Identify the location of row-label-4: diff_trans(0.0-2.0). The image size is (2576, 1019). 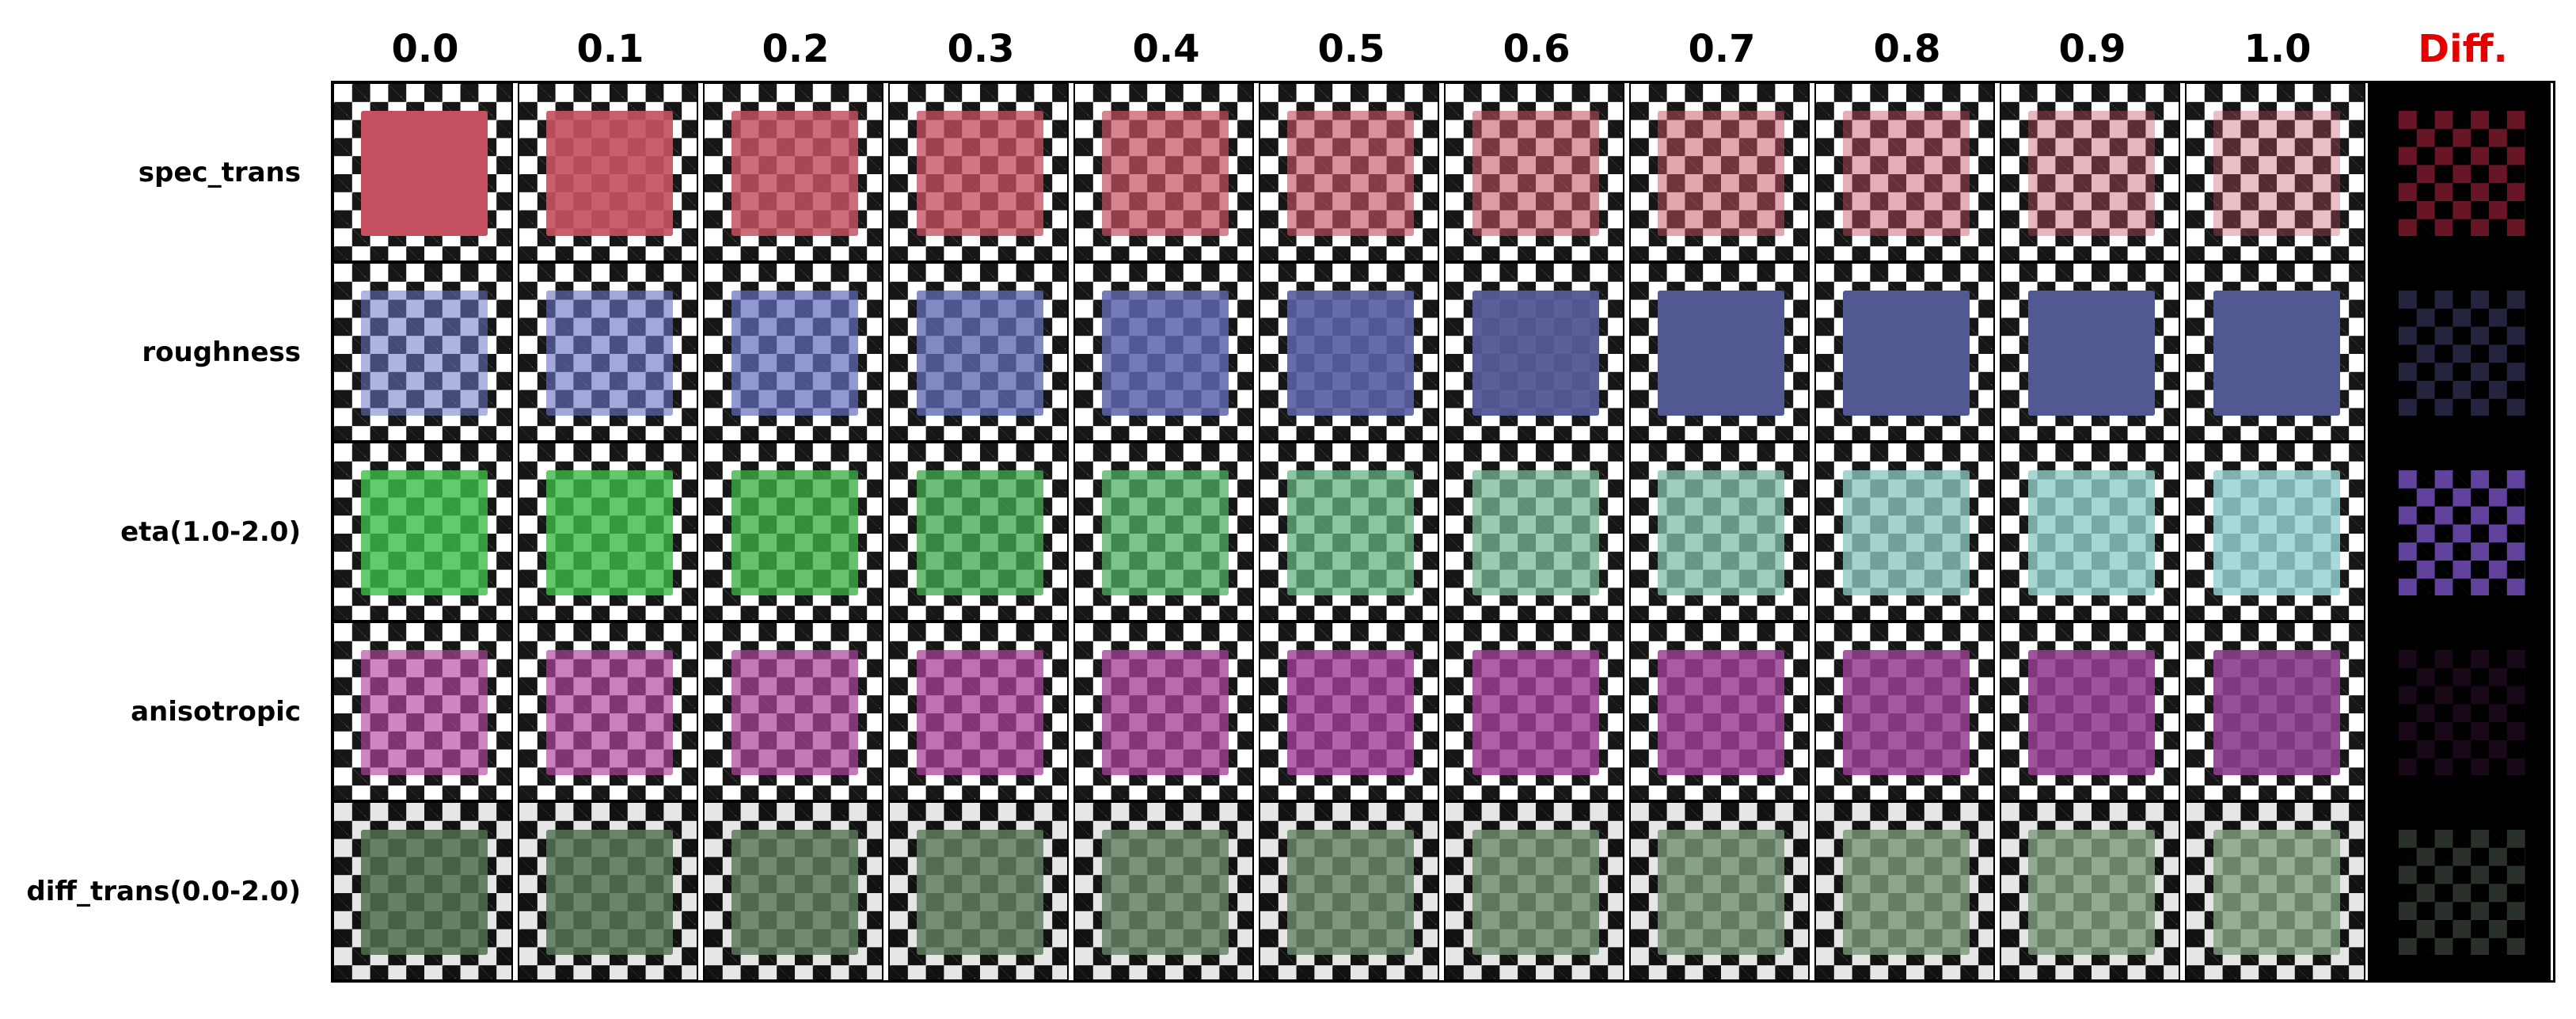
(163, 891).